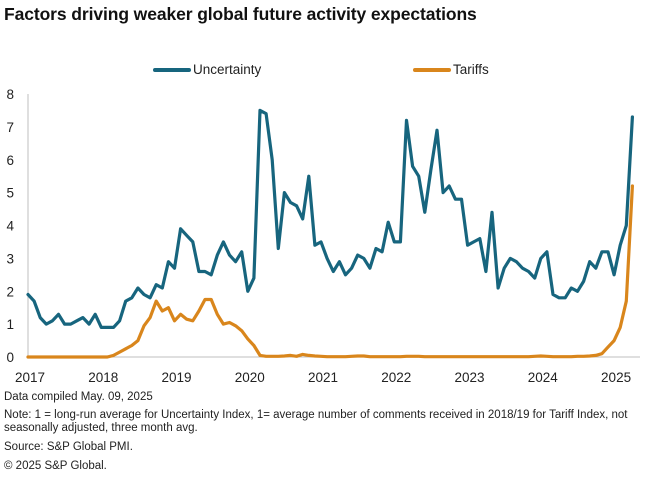 This screenshot has height=478, width=655. Describe the element at coordinates (543, 377) in the screenshot. I see `x-tick-label: 2024` at that location.